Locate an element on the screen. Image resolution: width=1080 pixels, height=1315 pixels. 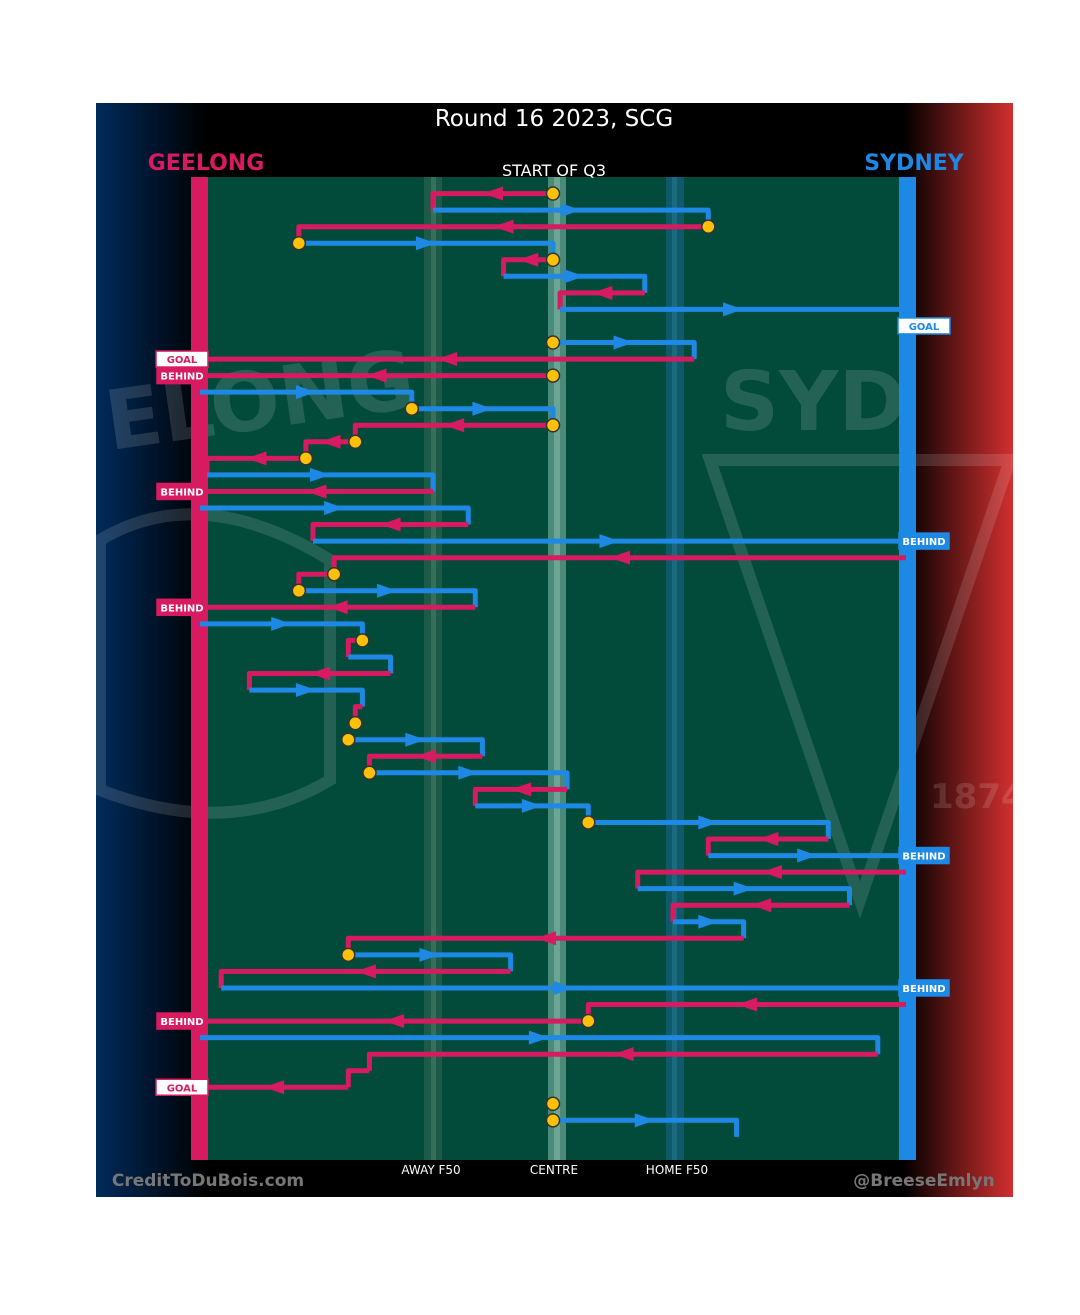
sydney-year-watermark: 1874 is located at coordinates (977, 797).